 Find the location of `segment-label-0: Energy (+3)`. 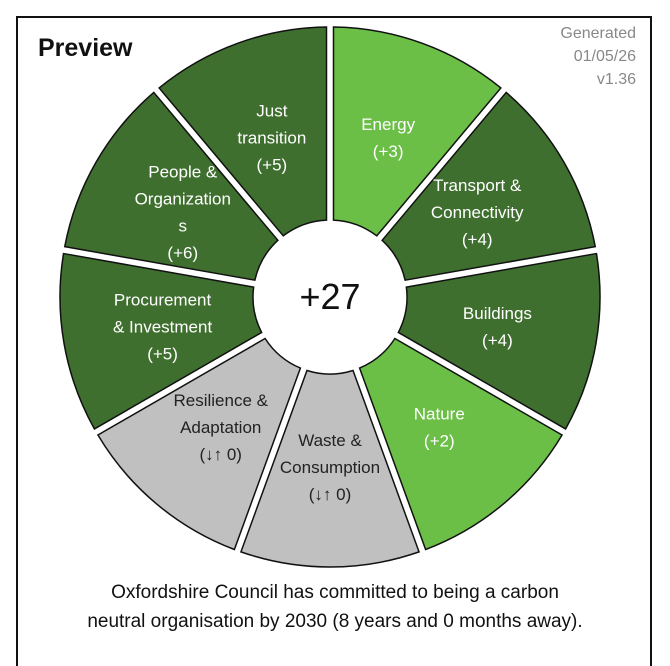

segment-label-0: Energy (+3) is located at coordinates (388, 138).